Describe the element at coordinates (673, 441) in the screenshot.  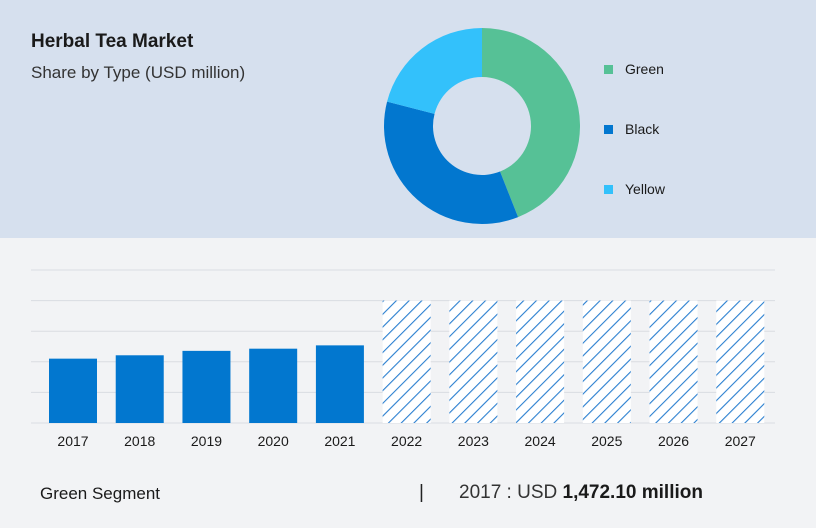
I see `x-tick-label-2026: 2026` at that location.